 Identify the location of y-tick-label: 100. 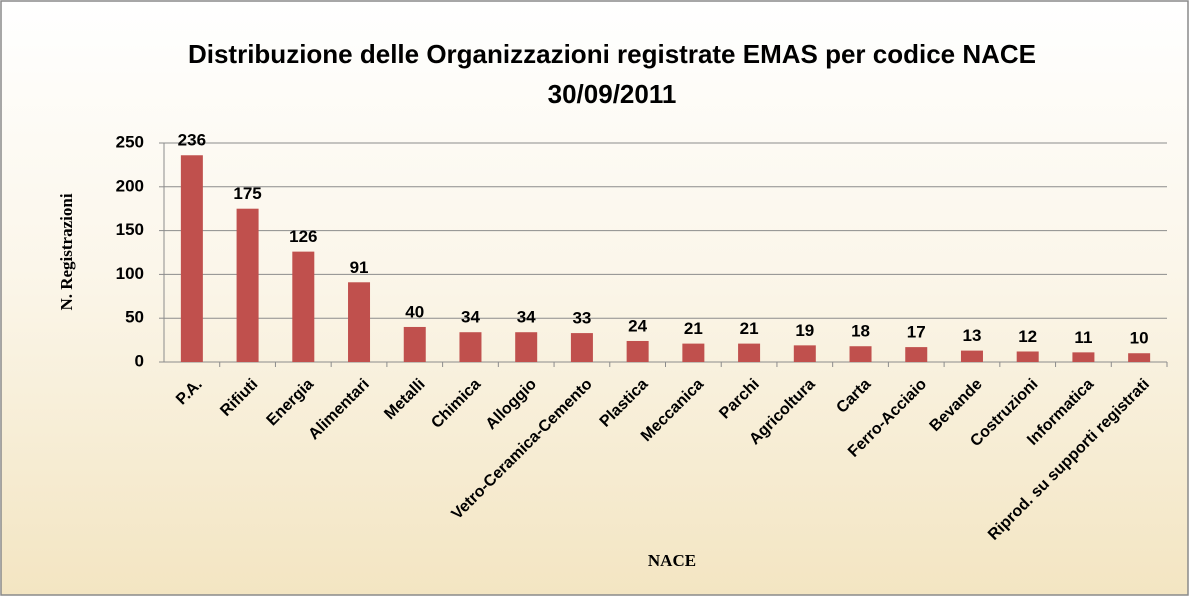
(130, 273).